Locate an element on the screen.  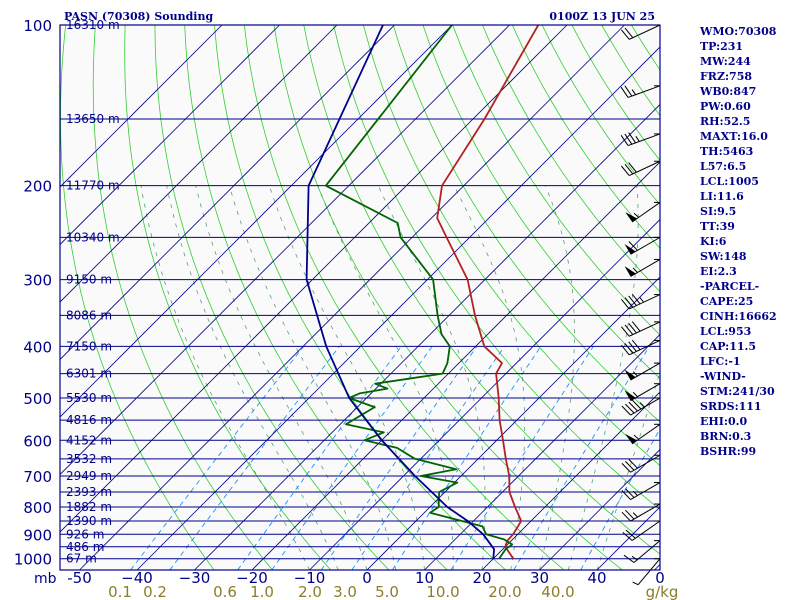
stat-item: EI:2.3 is located at coordinates (718, 271).